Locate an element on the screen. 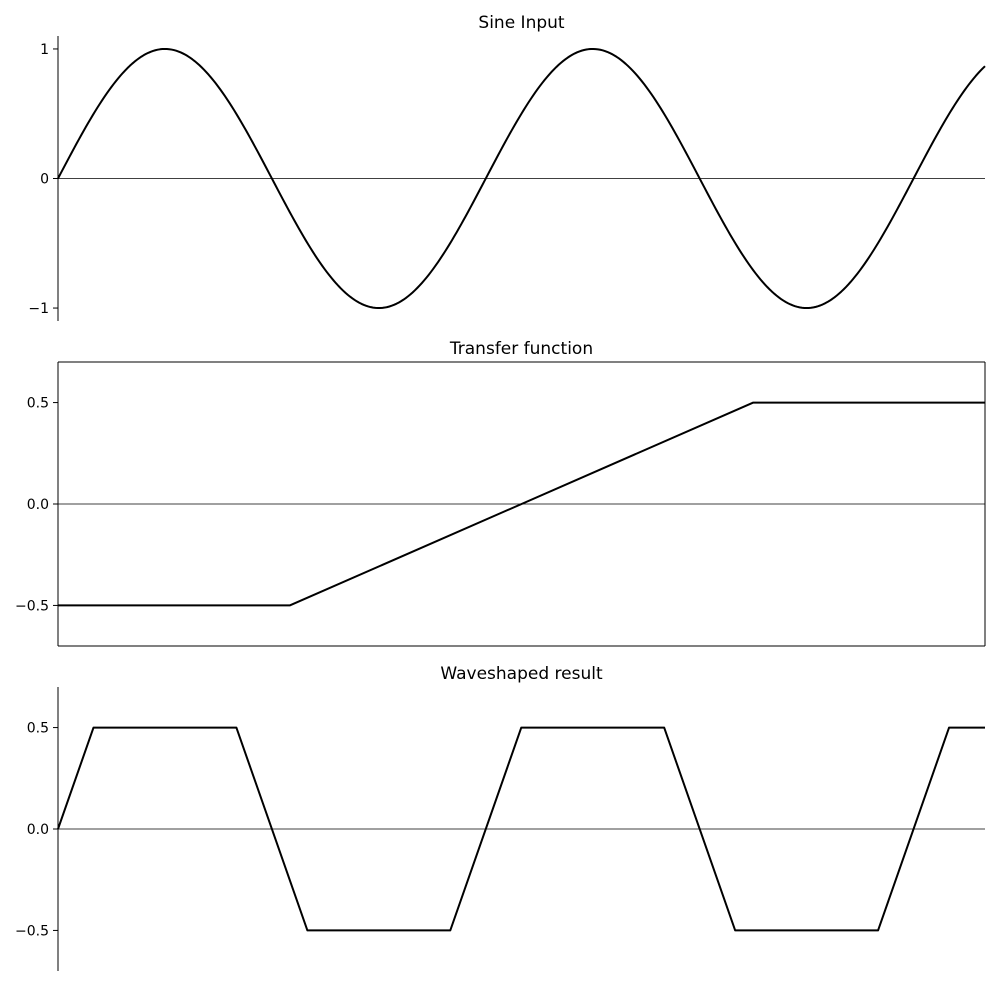  y-tick-label: −1 is located at coordinates (38, 309).